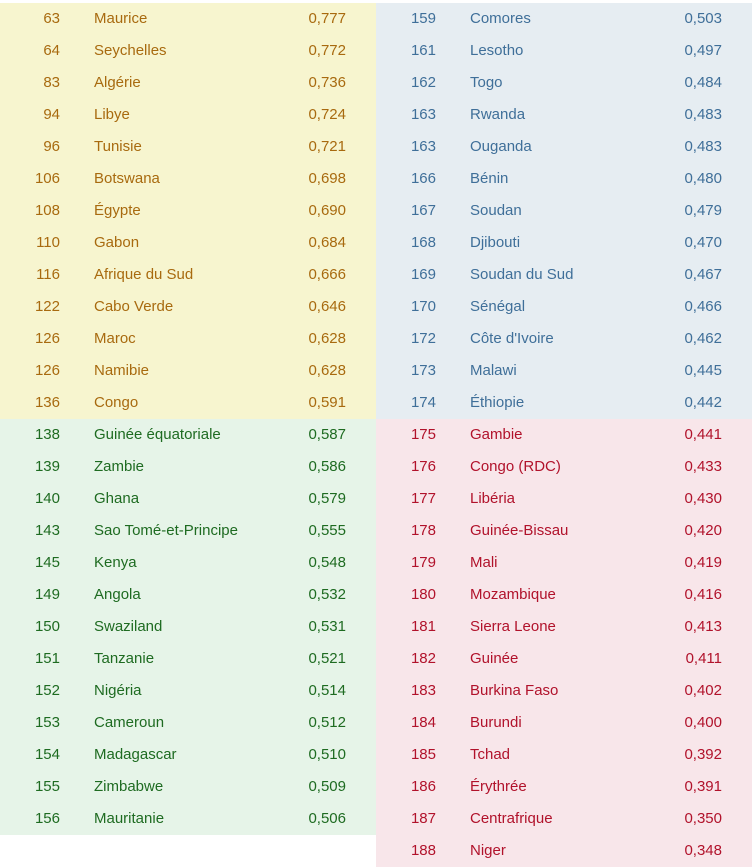  I want to click on rank-cell: 140, so click(47, 498).